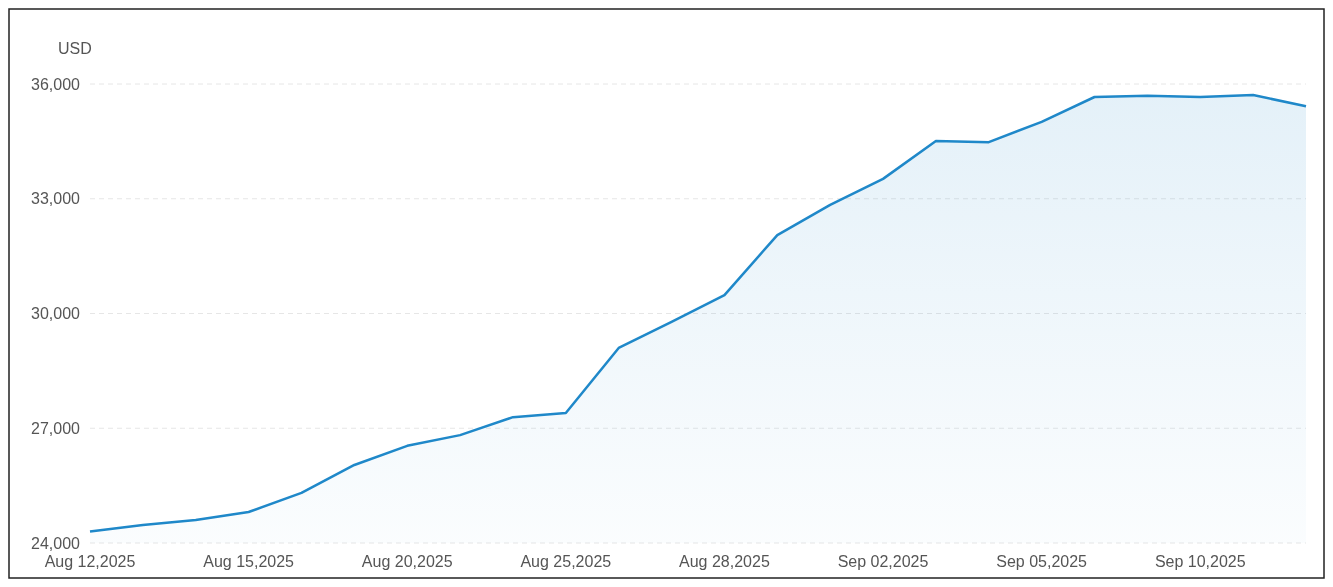  What do you see at coordinates (90, 561) in the screenshot?
I see `x-tick-label: Aug 12,2025` at bounding box center [90, 561].